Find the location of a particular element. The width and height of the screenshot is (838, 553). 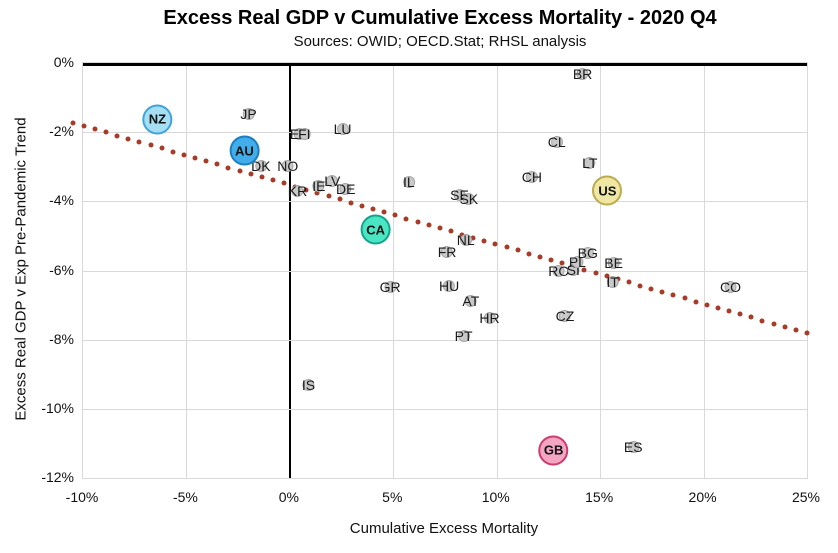

y-tick-label: -10% is located at coordinates (57, 407).